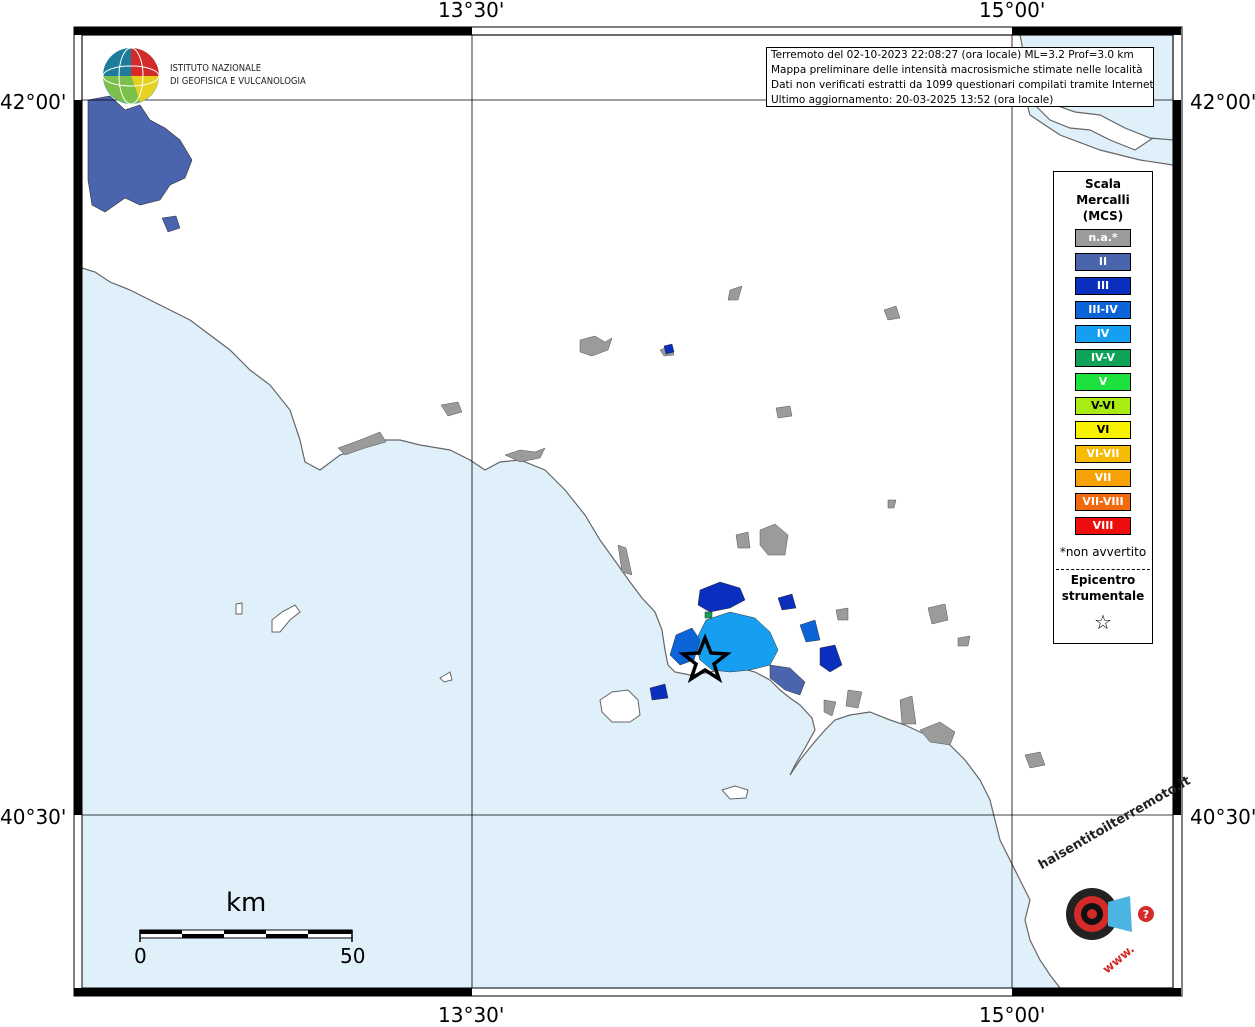 This screenshot has height=1027, width=1255. Describe the element at coordinates (471, 1015) in the screenshot. I see `coord-bottom-1: 13°30'` at that location.